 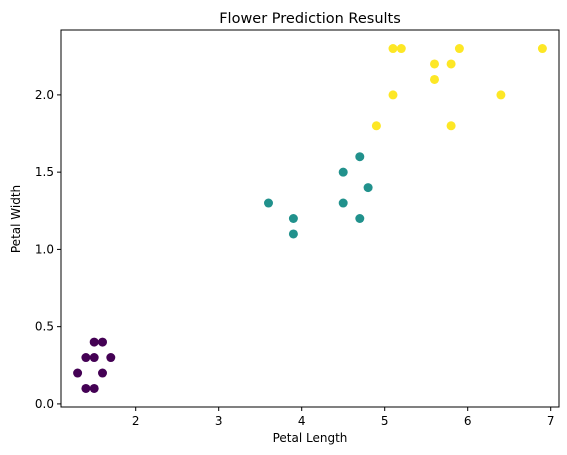 What do you see at coordinates (44, 249) in the screenshot?
I see `y-tick-label: 1.0` at bounding box center [44, 249].